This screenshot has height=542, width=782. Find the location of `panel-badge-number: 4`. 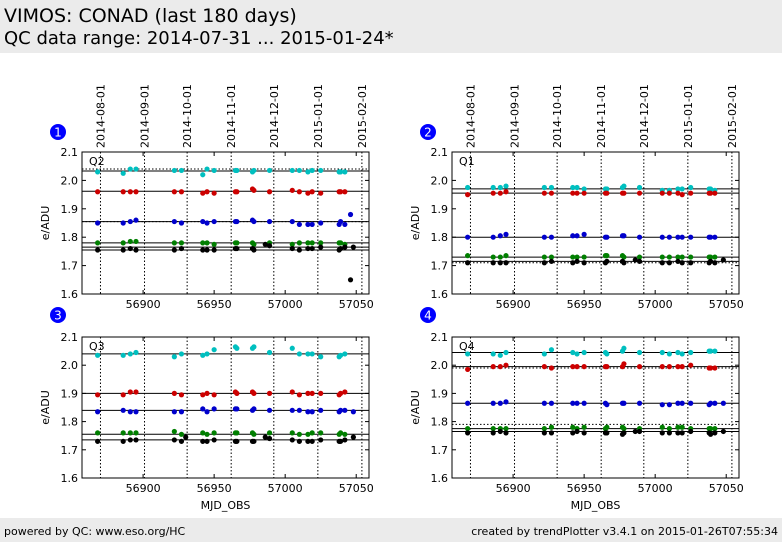

panel-badge-number: 4 is located at coordinates (428, 316).